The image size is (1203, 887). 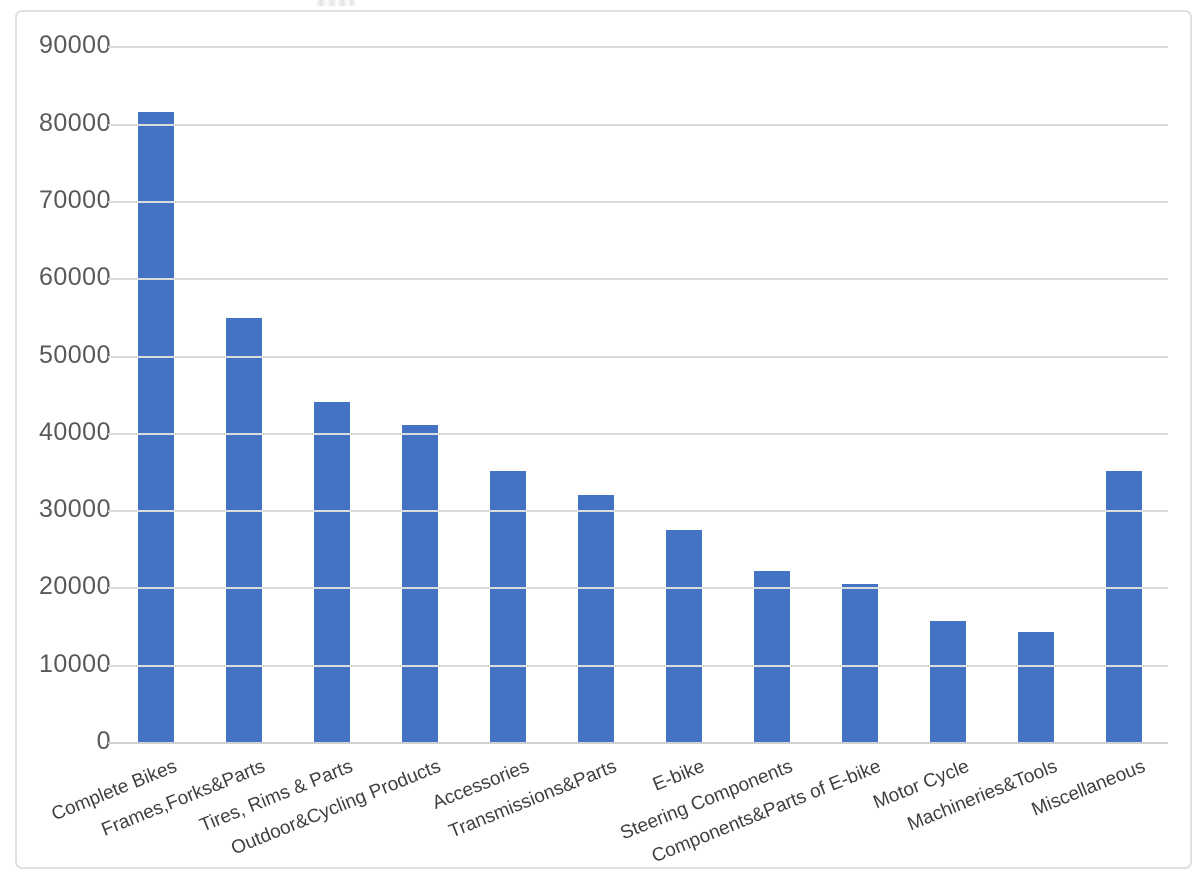 What do you see at coordinates (74, 277) in the screenshot?
I see `y-tick-label-60000: 60000` at bounding box center [74, 277].